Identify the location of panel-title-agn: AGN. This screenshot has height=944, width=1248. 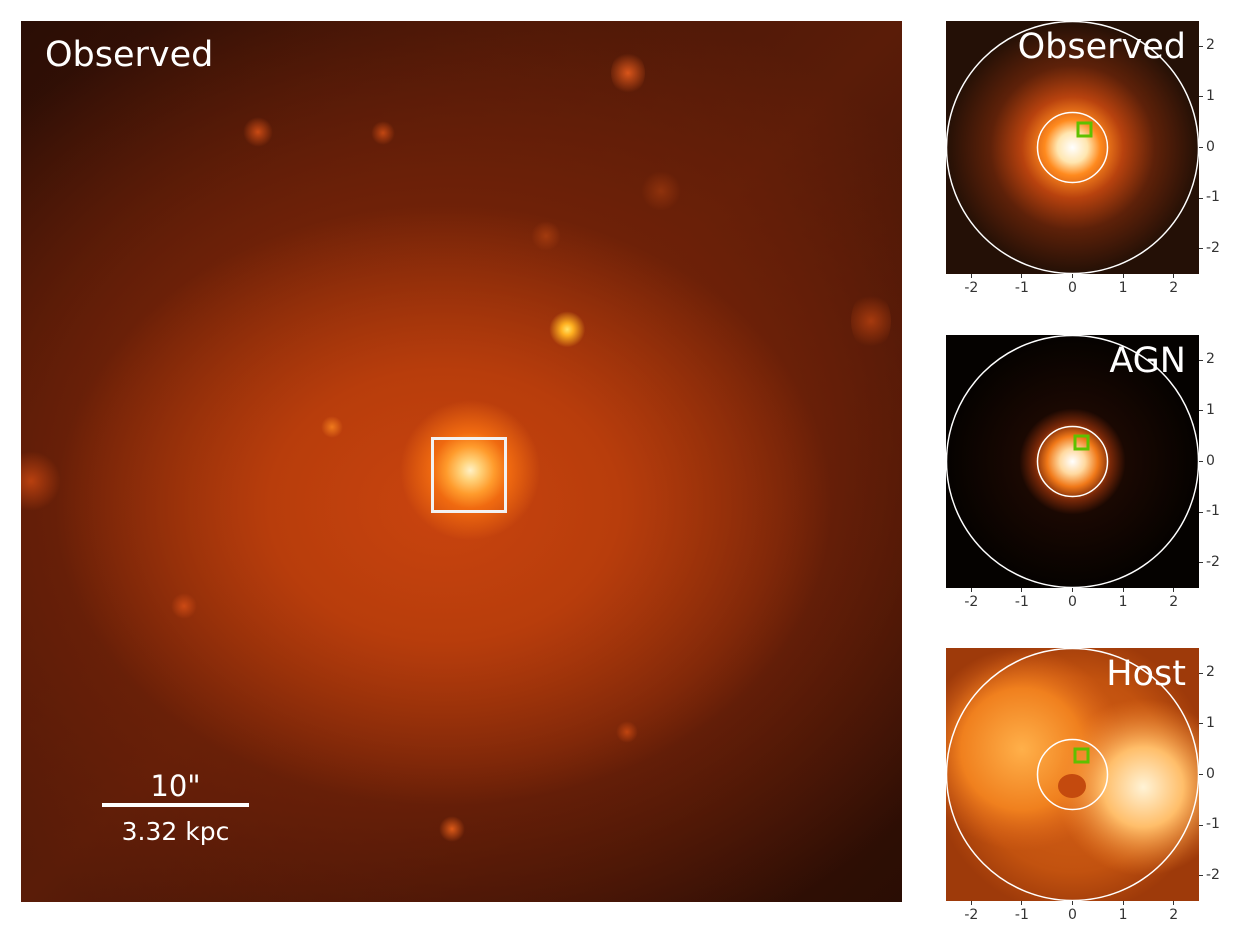
(1147, 361).